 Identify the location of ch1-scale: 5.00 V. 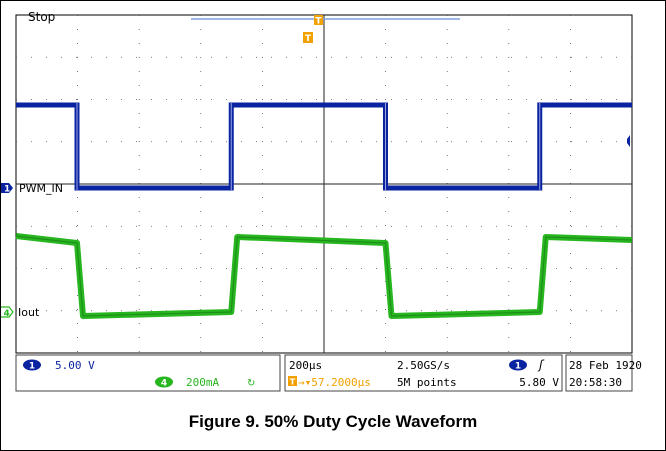
(75, 365).